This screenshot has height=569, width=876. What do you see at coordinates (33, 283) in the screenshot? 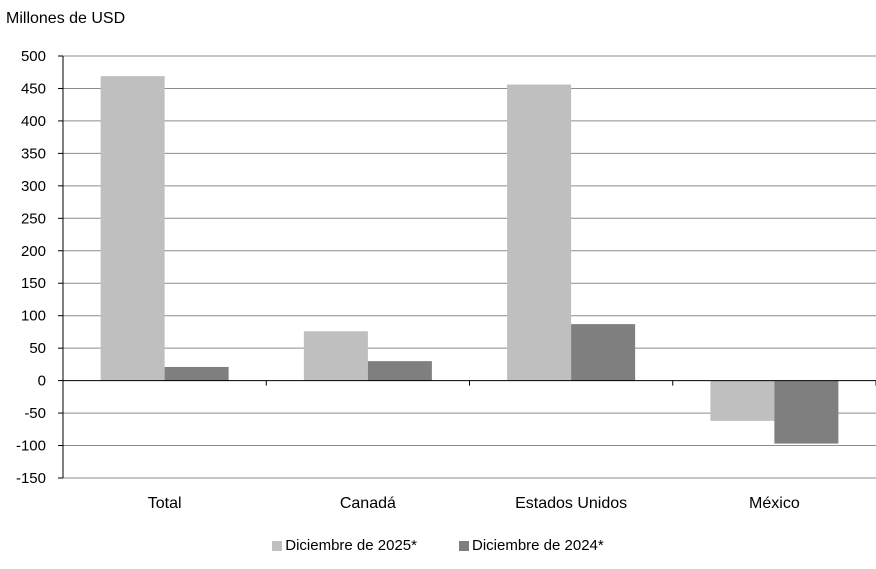
I see `y-tick-label: 150` at bounding box center [33, 283].